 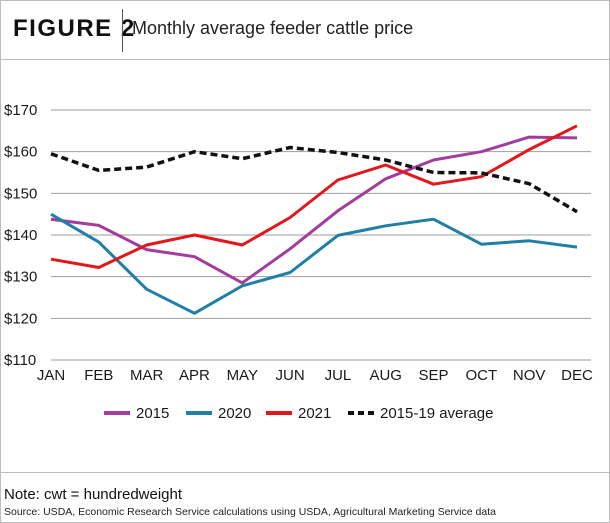 What do you see at coordinates (315, 375) in the screenshot?
I see `x-axis-ticks: JAN FEB MAR APR MAY JUN JUL AUG SEP OCT NOV DEC` at bounding box center [315, 375].